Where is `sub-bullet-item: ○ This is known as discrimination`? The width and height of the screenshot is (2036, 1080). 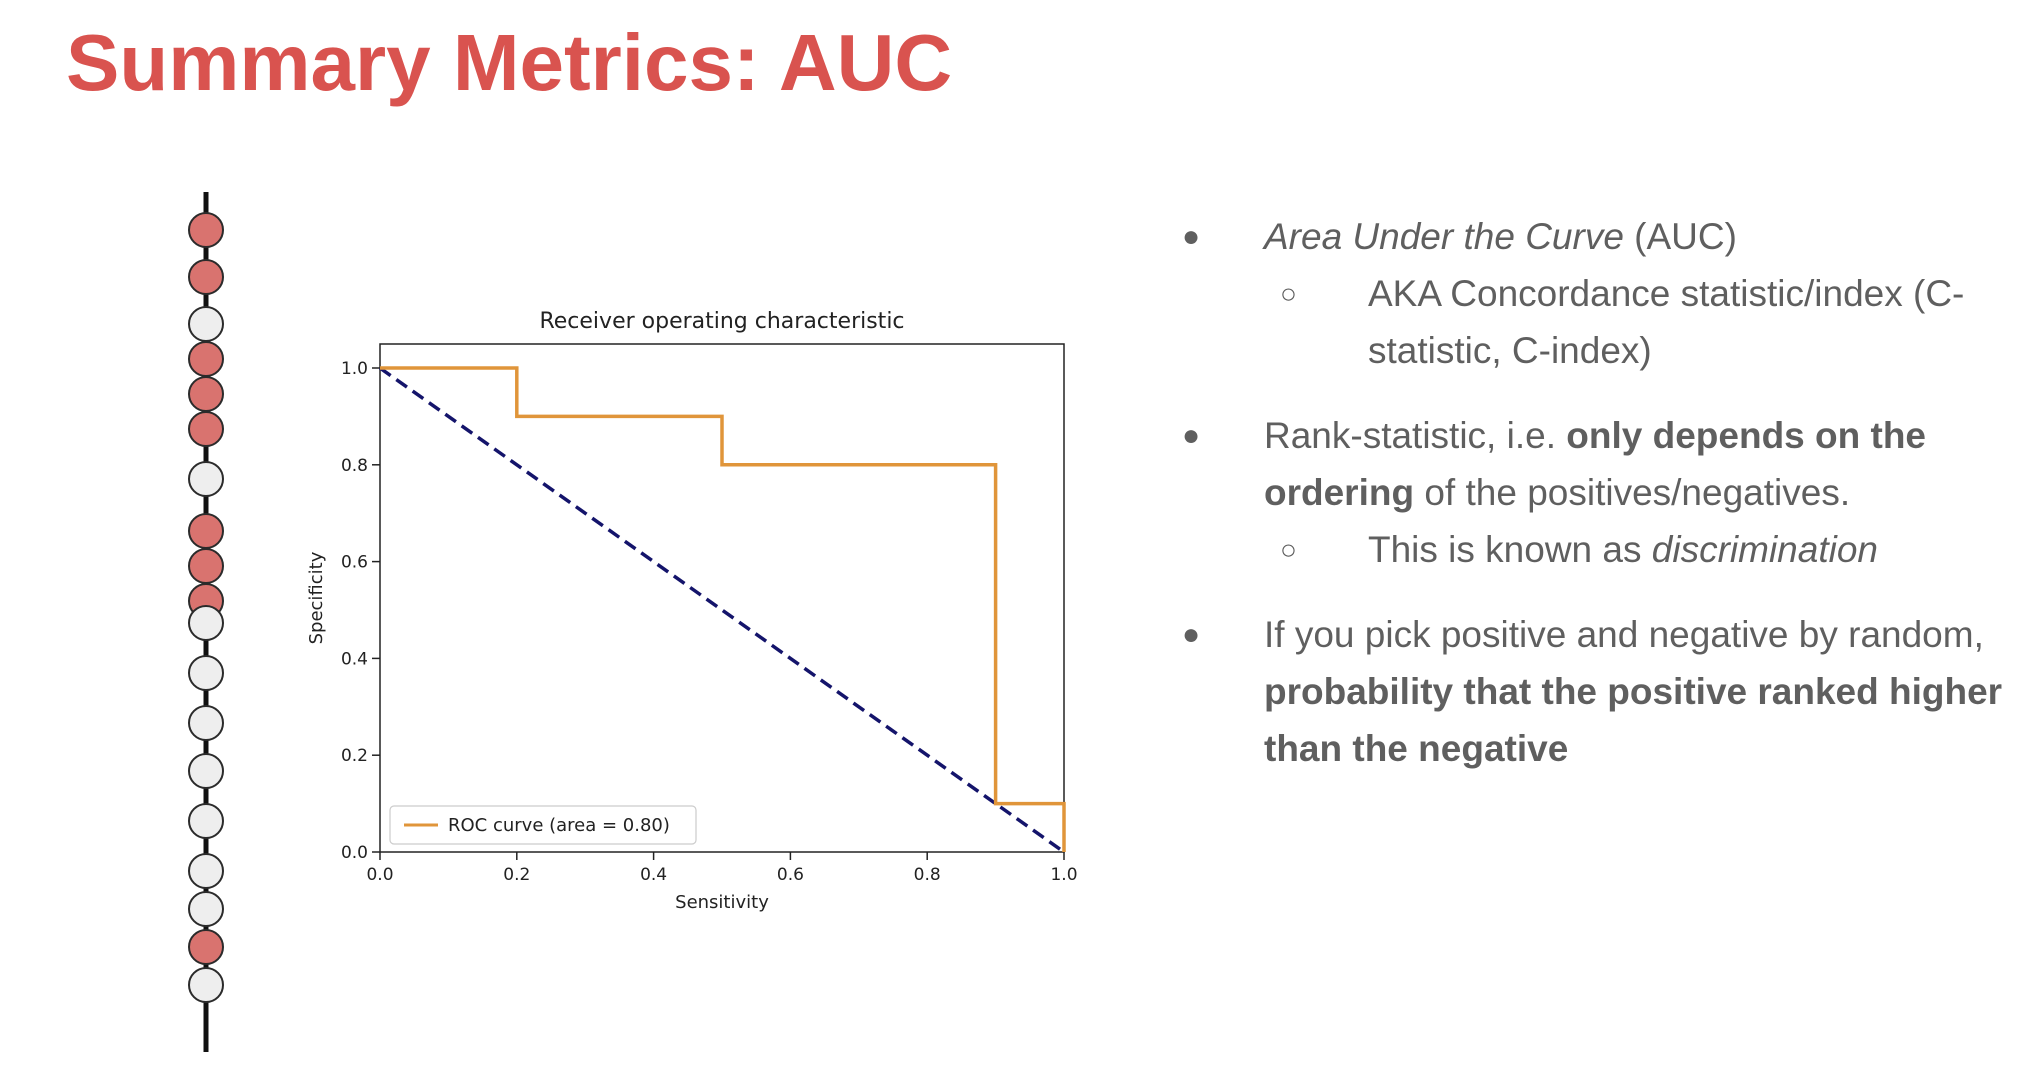
sub-bullet-item: ○ This is known as discrimination is located at coordinates (1588, 549).